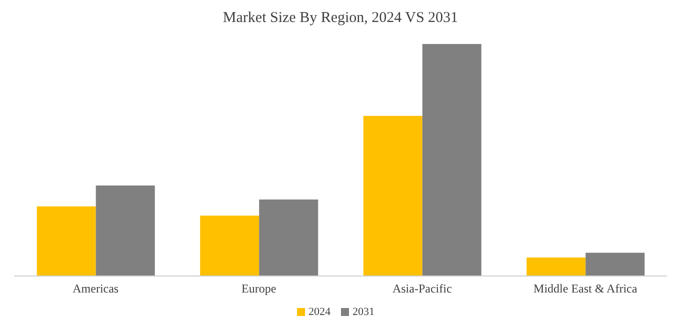 This screenshot has width=681, height=322. What do you see at coordinates (586, 289) in the screenshot?
I see `x-tick-label: Middle East & Africa` at bounding box center [586, 289].